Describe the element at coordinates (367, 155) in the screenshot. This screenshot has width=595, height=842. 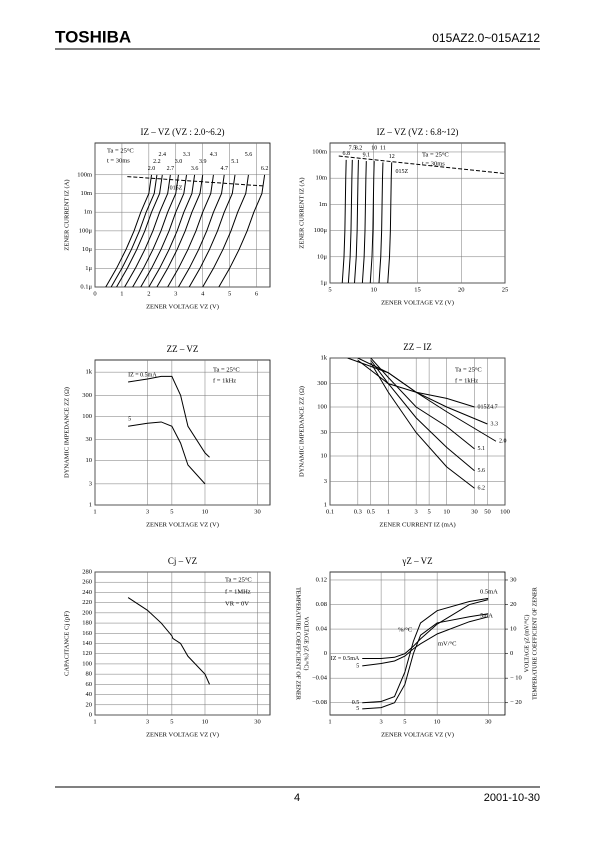
I see `series-label: 9.1` at that location.